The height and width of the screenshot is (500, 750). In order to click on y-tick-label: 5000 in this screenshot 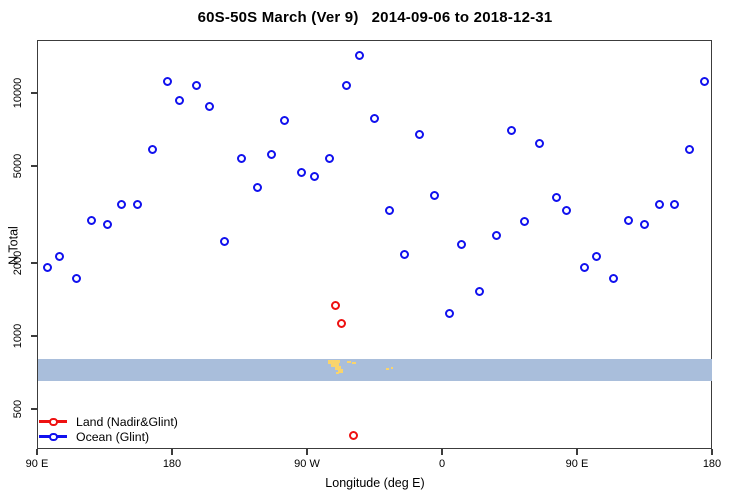, I will do `click(18, 166)`.